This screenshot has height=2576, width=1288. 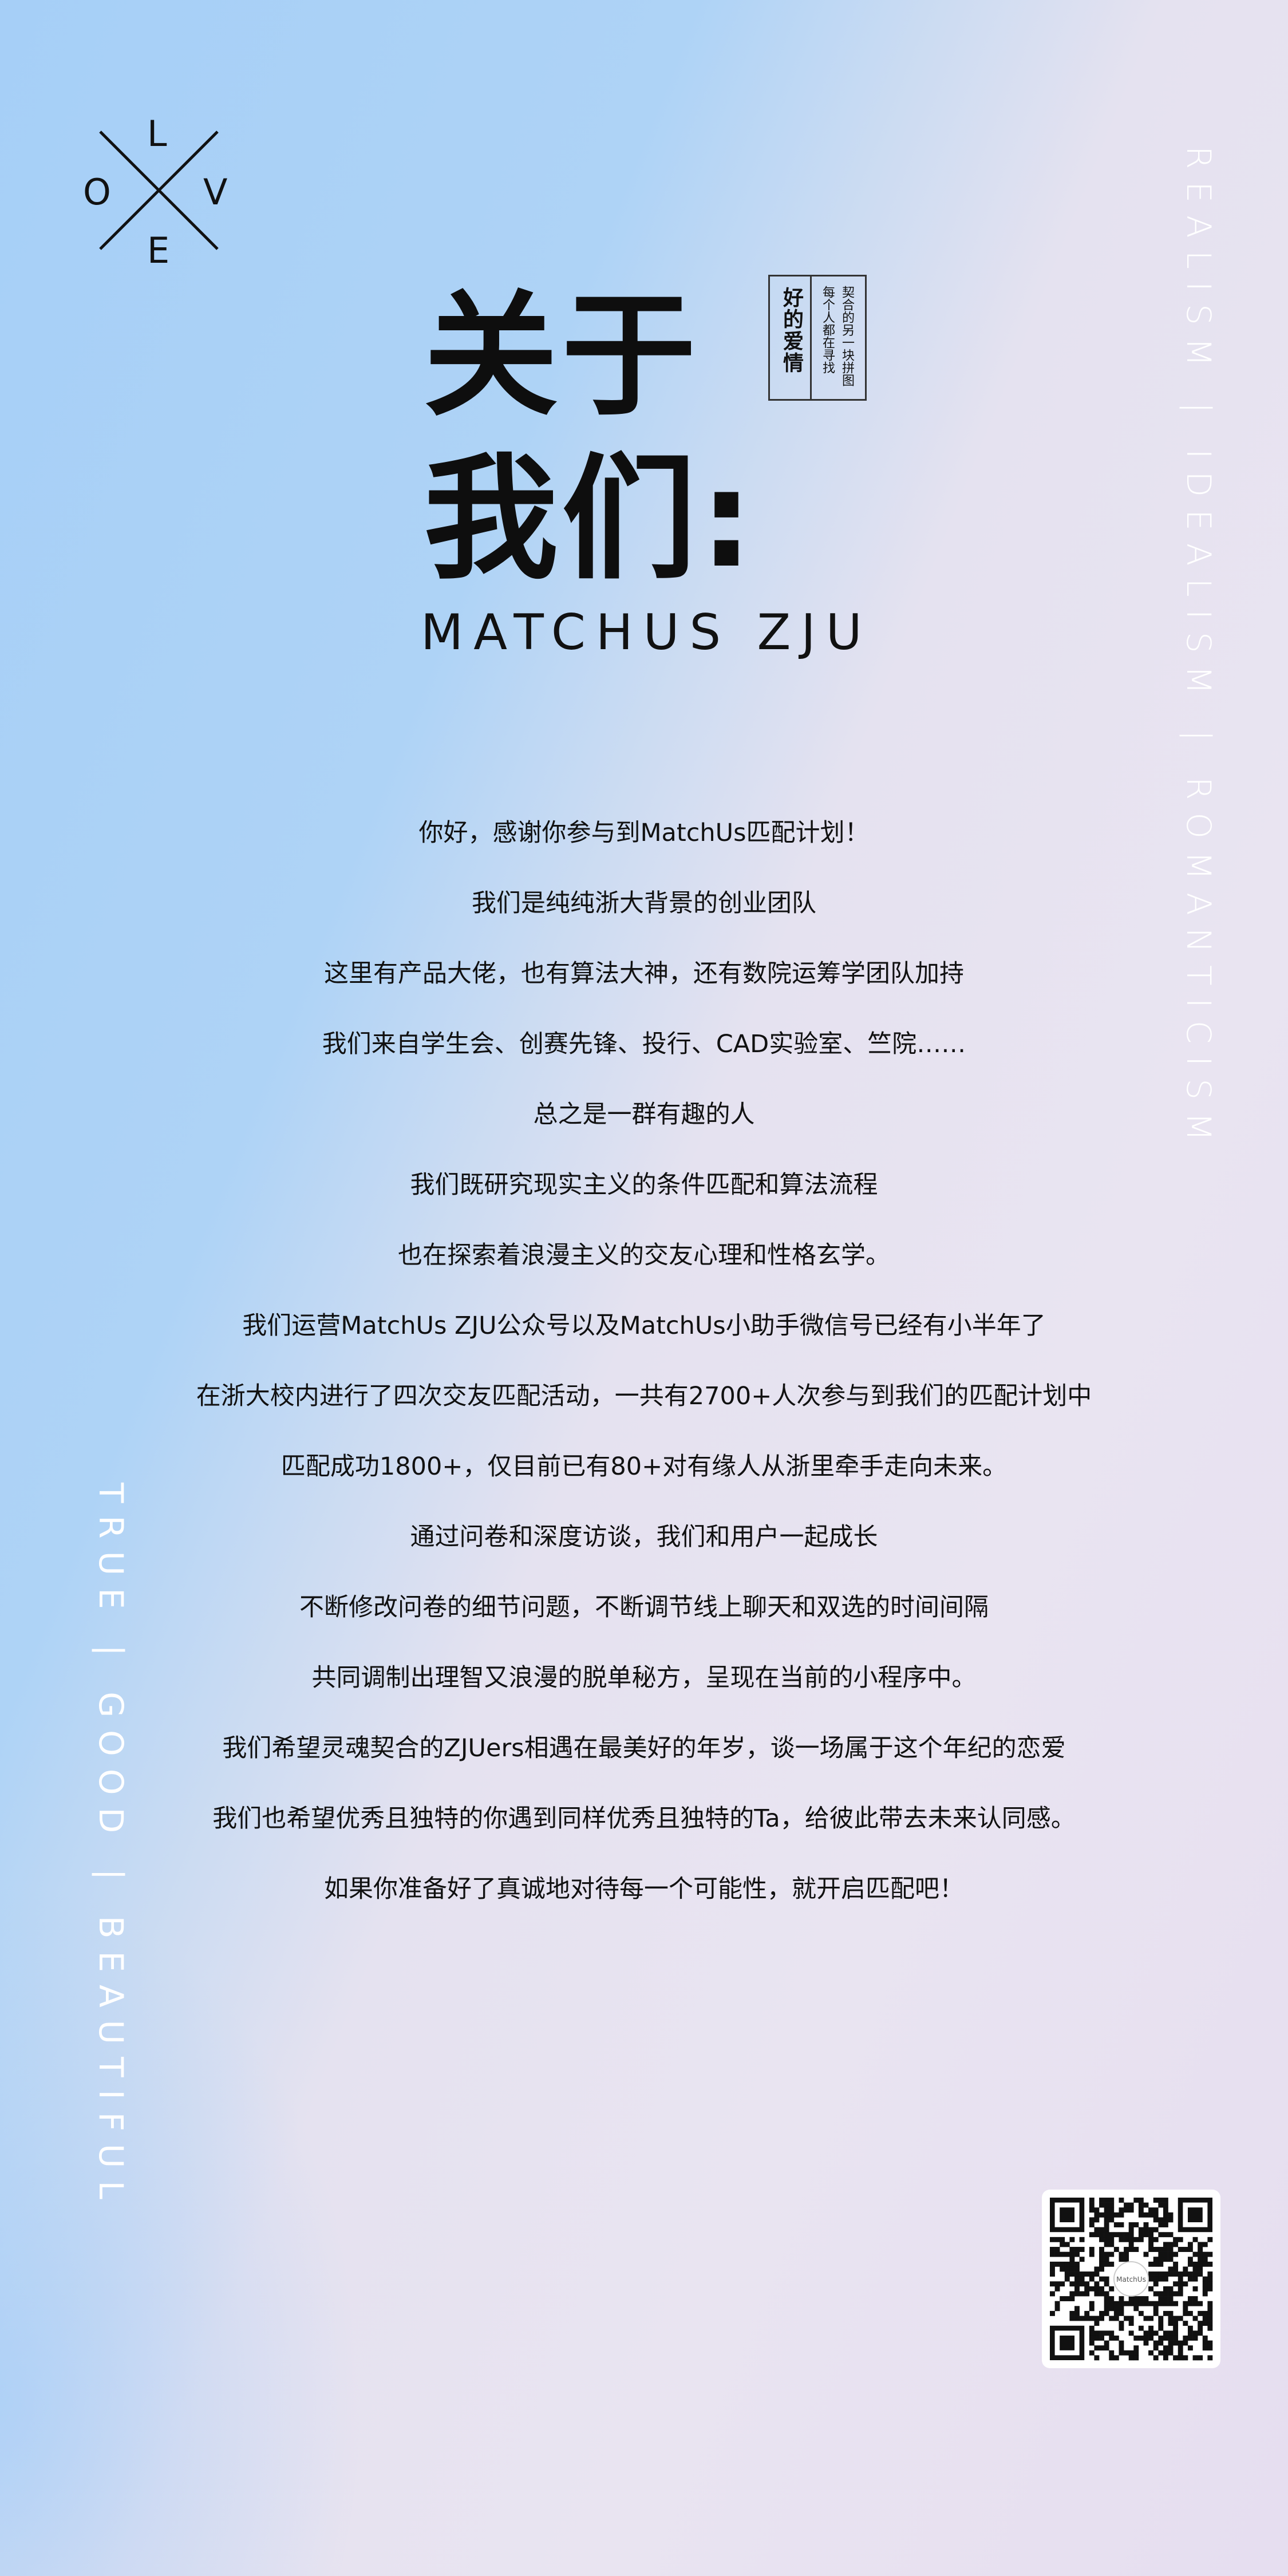 What do you see at coordinates (644, 1466) in the screenshot?
I see `body-line: 匹配成功1800+，仅目前已有80+对有缘人从浙里牵手走向未来。` at bounding box center [644, 1466].